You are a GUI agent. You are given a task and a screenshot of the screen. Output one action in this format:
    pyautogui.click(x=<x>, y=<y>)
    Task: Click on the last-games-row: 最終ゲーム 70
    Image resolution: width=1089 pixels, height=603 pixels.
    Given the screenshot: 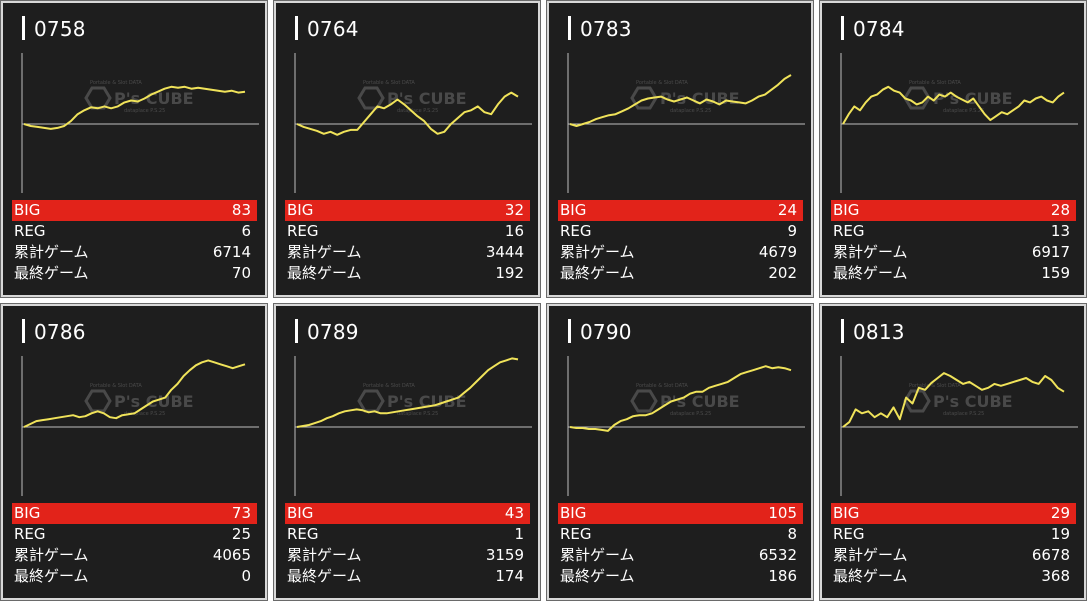 What is the action you would take?
    pyautogui.click(x=134, y=273)
    